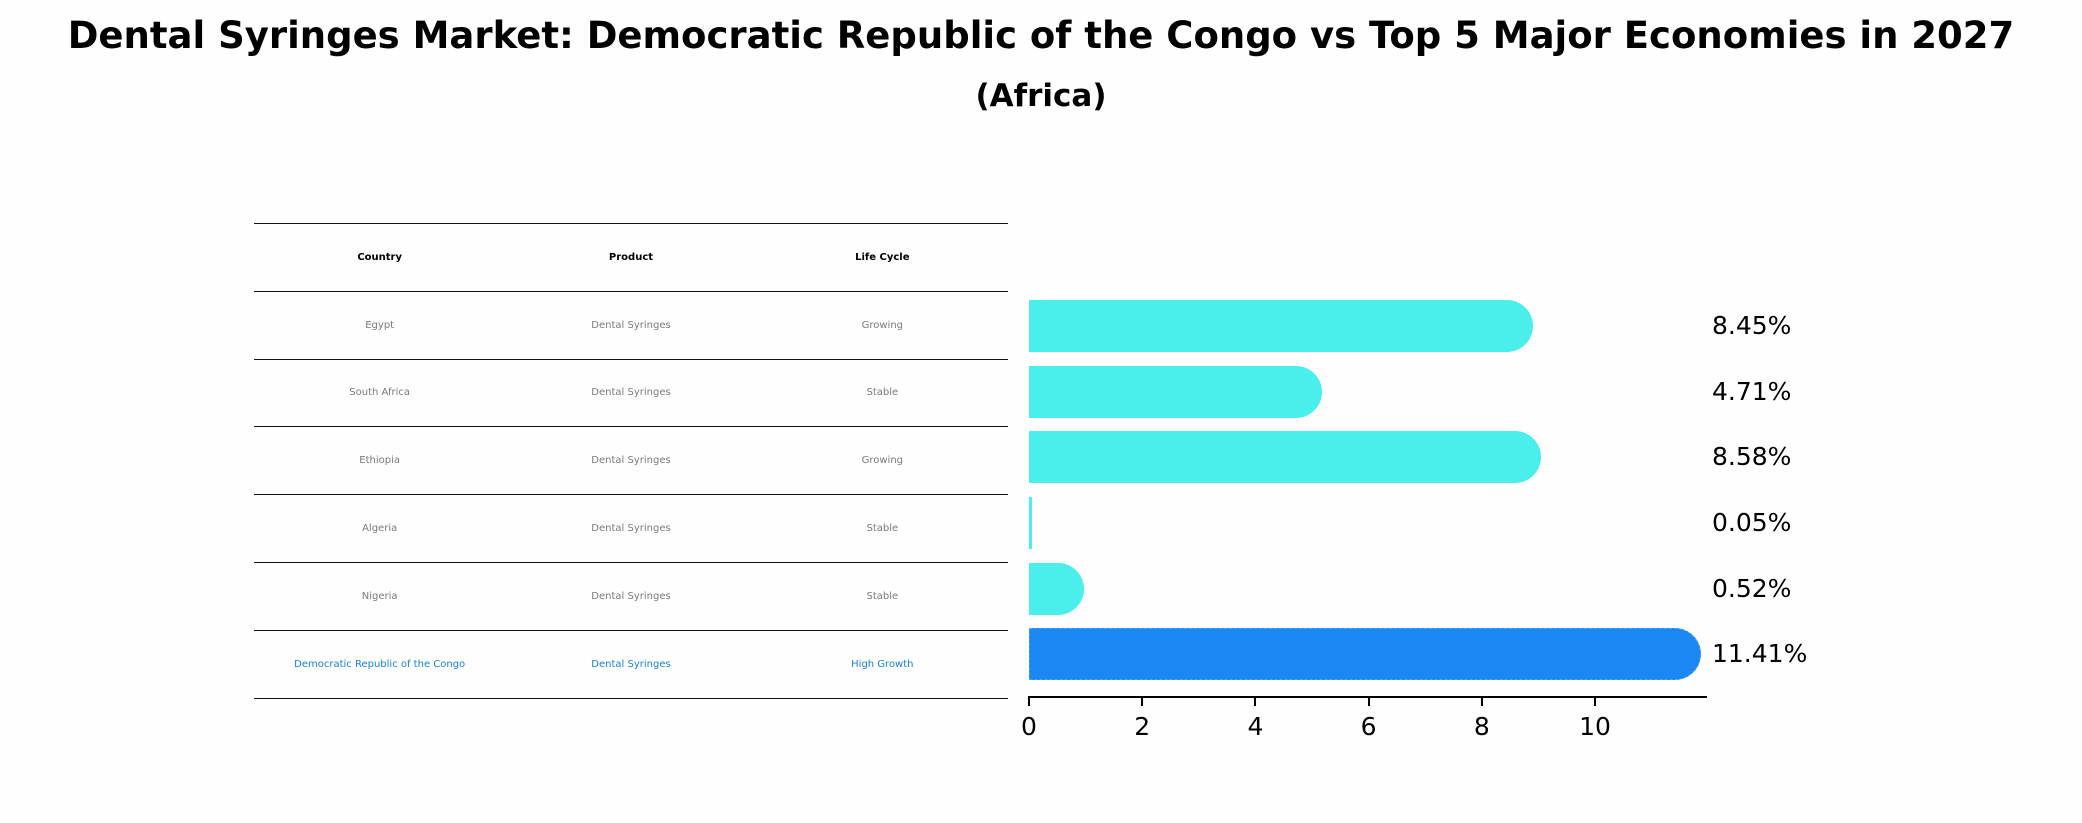 The height and width of the screenshot is (823, 2082). What do you see at coordinates (1752, 325) in the screenshot?
I see `value-label: 8.45%` at bounding box center [1752, 325].